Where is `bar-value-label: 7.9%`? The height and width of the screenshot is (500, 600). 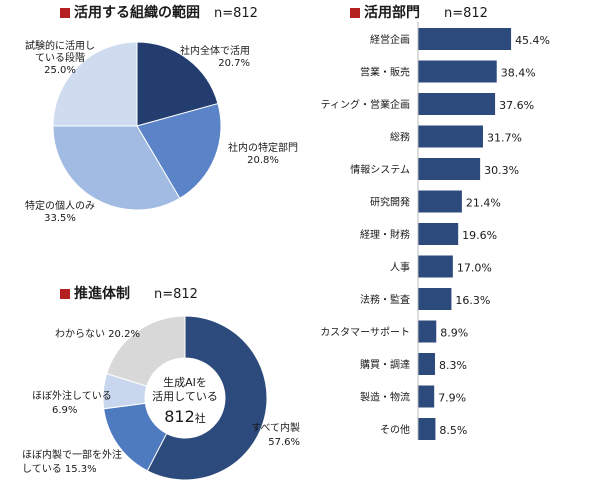
bar-value-label: 7.9% is located at coordinates (452, 398).